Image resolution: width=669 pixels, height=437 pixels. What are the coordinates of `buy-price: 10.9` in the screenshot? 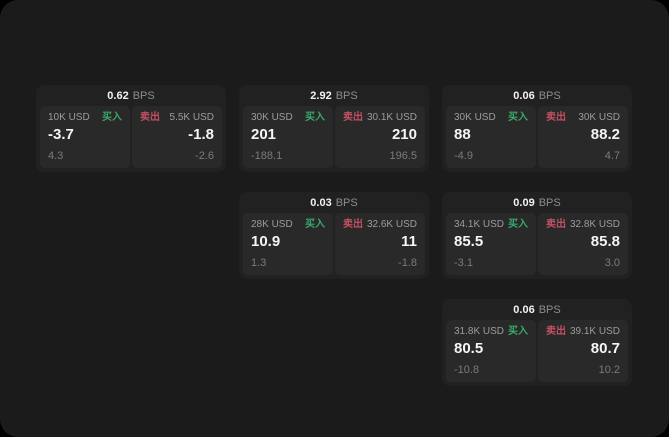 It's located at (266, 241).